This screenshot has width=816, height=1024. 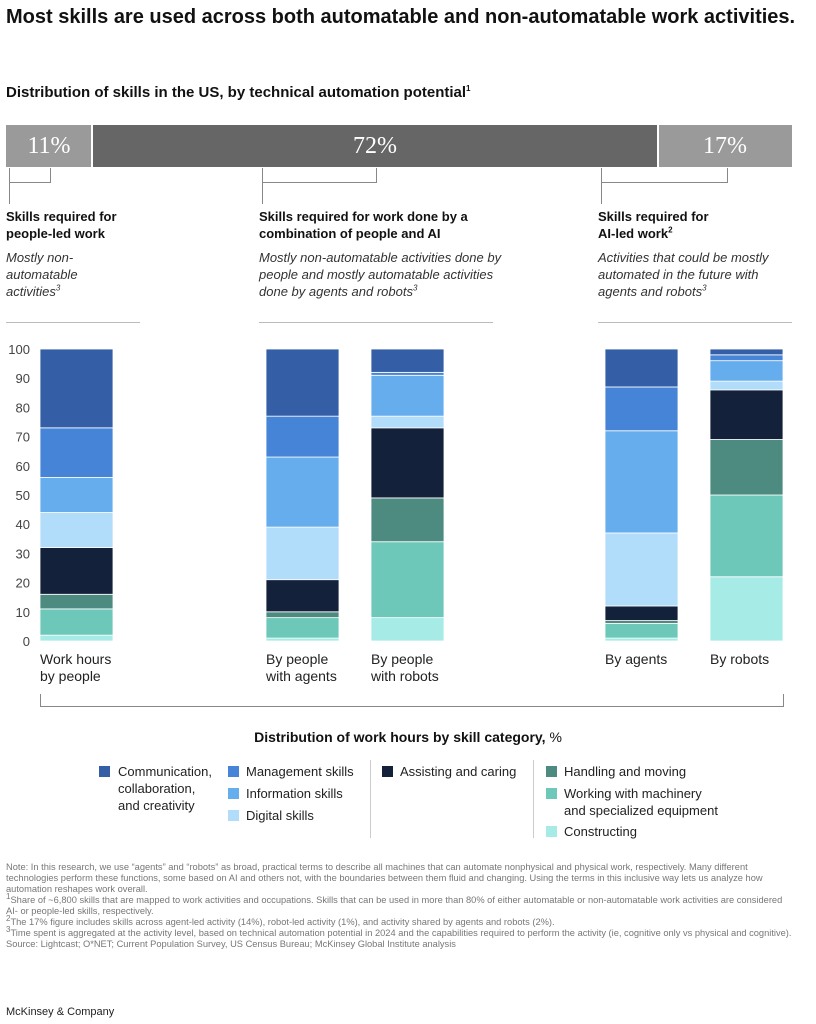 What do you see at coordinates (26, 641) in the screenshot?
I see `y-tick-label: 0` at bounding box center [26, 641].